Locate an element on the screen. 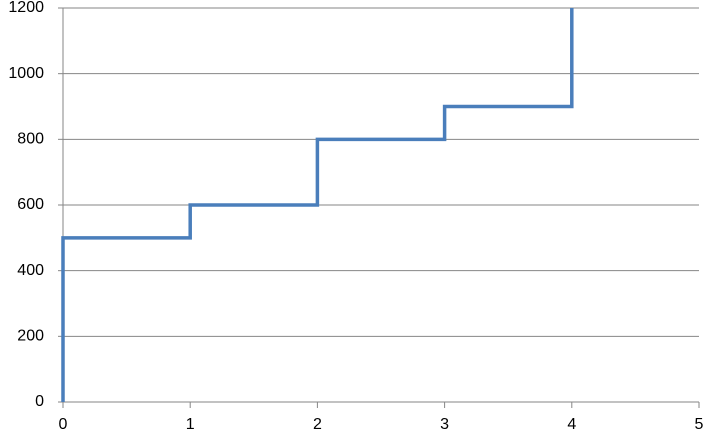  x-tick-label: 2 is located at coordinates (317, 424).